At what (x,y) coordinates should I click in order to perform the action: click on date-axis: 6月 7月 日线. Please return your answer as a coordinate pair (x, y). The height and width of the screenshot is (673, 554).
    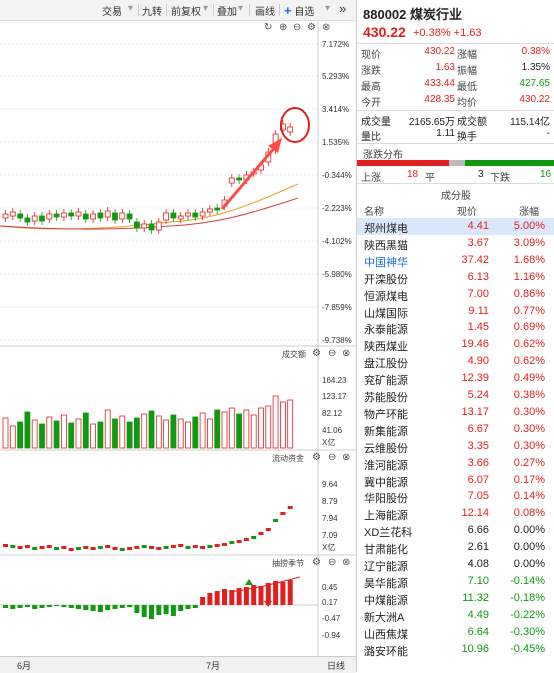
    Looking at the image, I should click on (178, 664).